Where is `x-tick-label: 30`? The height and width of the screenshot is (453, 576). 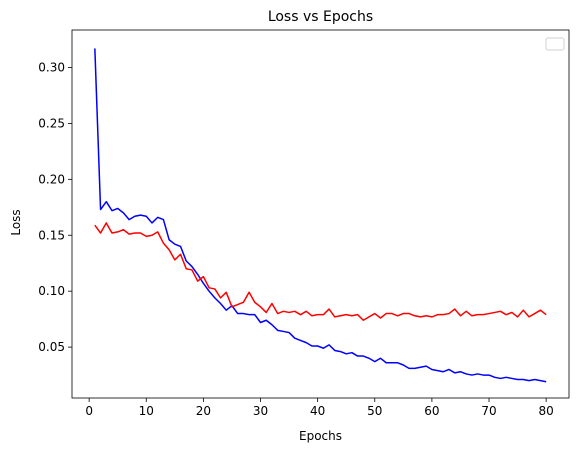 x-tick-label: 30 is located at coordinates (260, 411).